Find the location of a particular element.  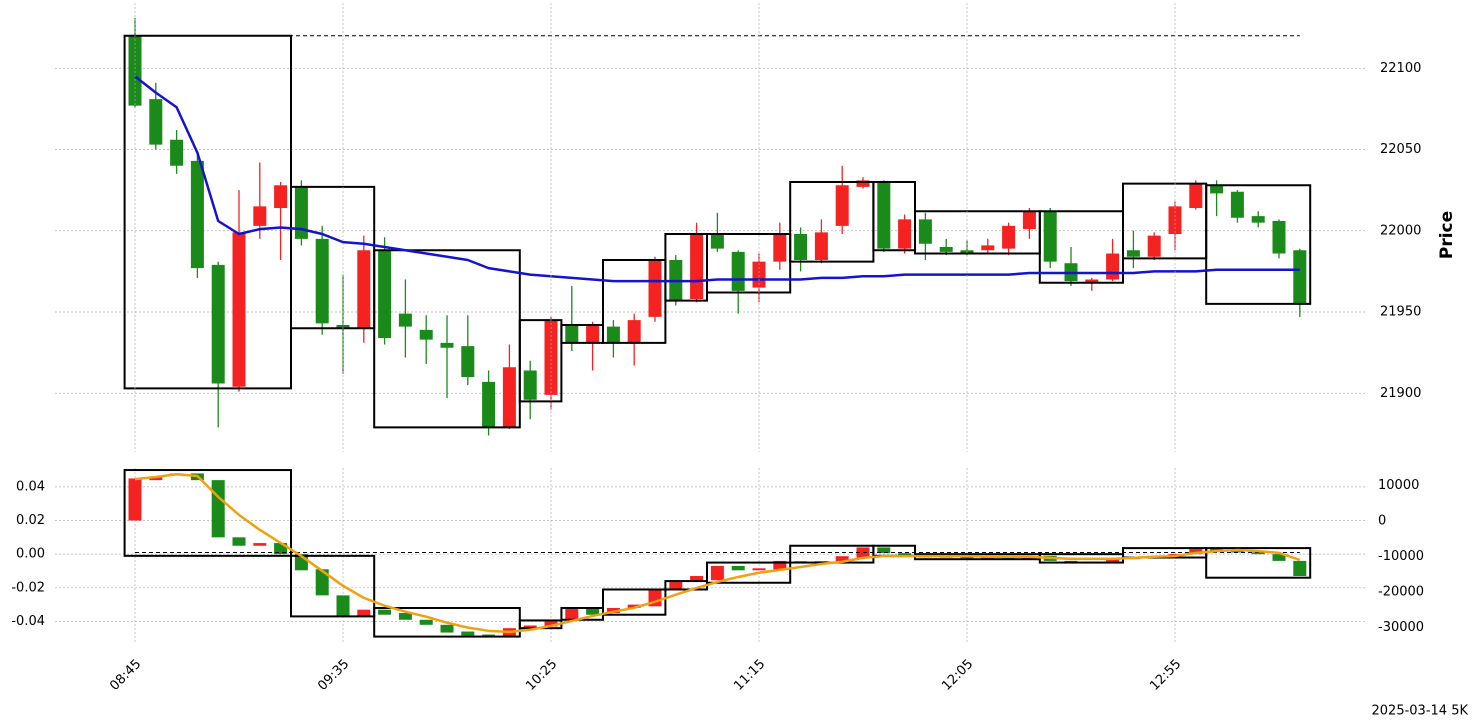

x-tick-label: 08:45 is located at coordinates (125, 675).